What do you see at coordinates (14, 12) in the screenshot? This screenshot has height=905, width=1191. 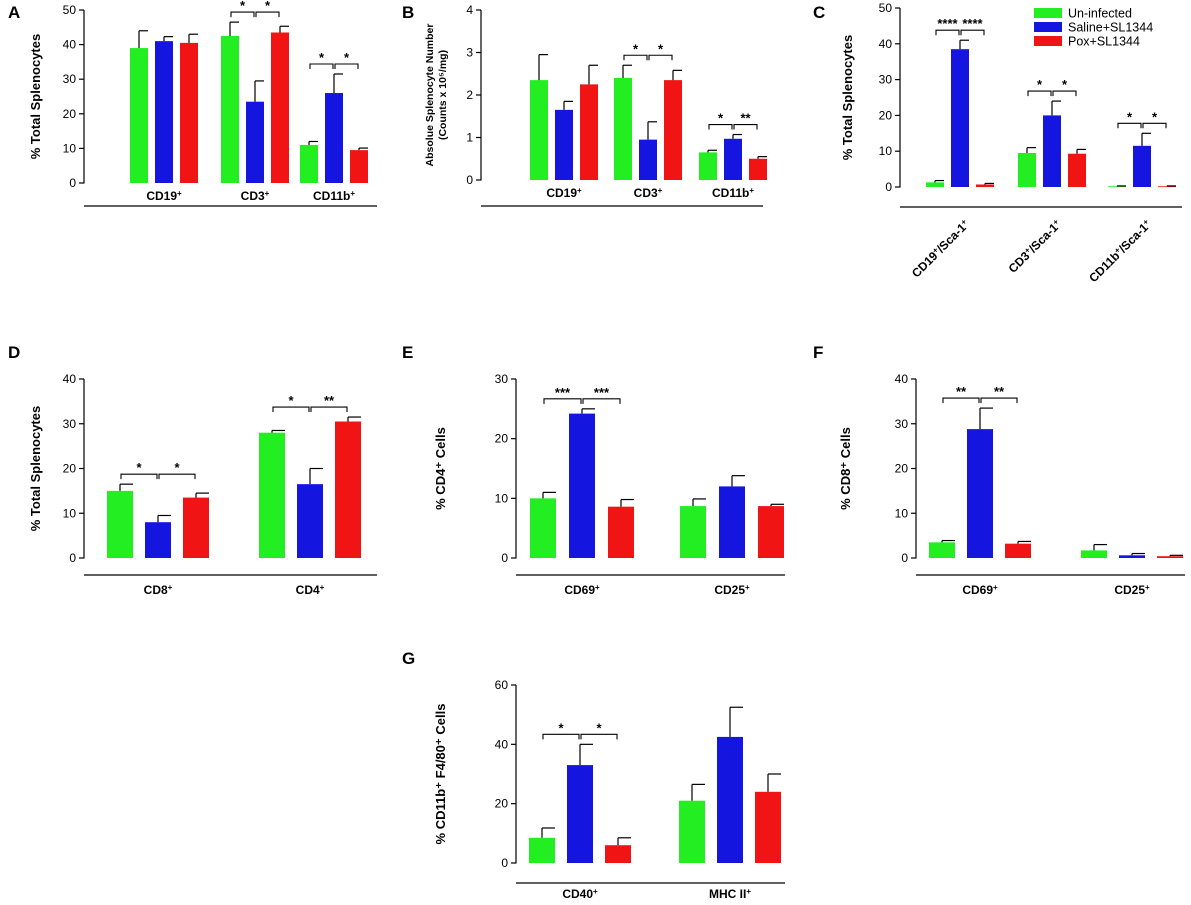 I see `panel-label: A` at bounding box center [14, 12].